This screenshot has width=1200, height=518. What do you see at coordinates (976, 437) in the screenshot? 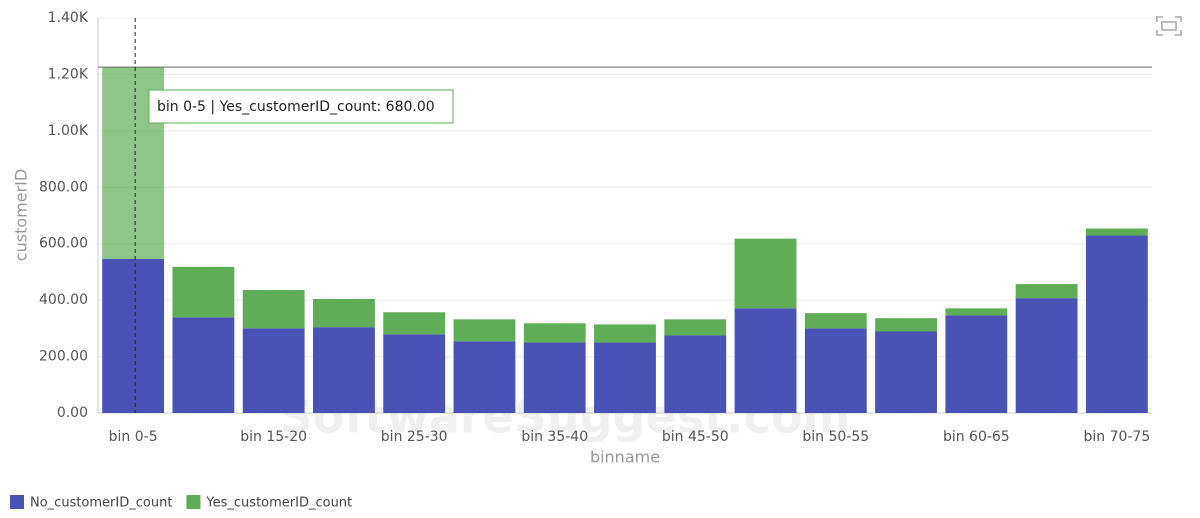
I see `x-tick-label: bin 60-65` at bounding box center [976, 437].